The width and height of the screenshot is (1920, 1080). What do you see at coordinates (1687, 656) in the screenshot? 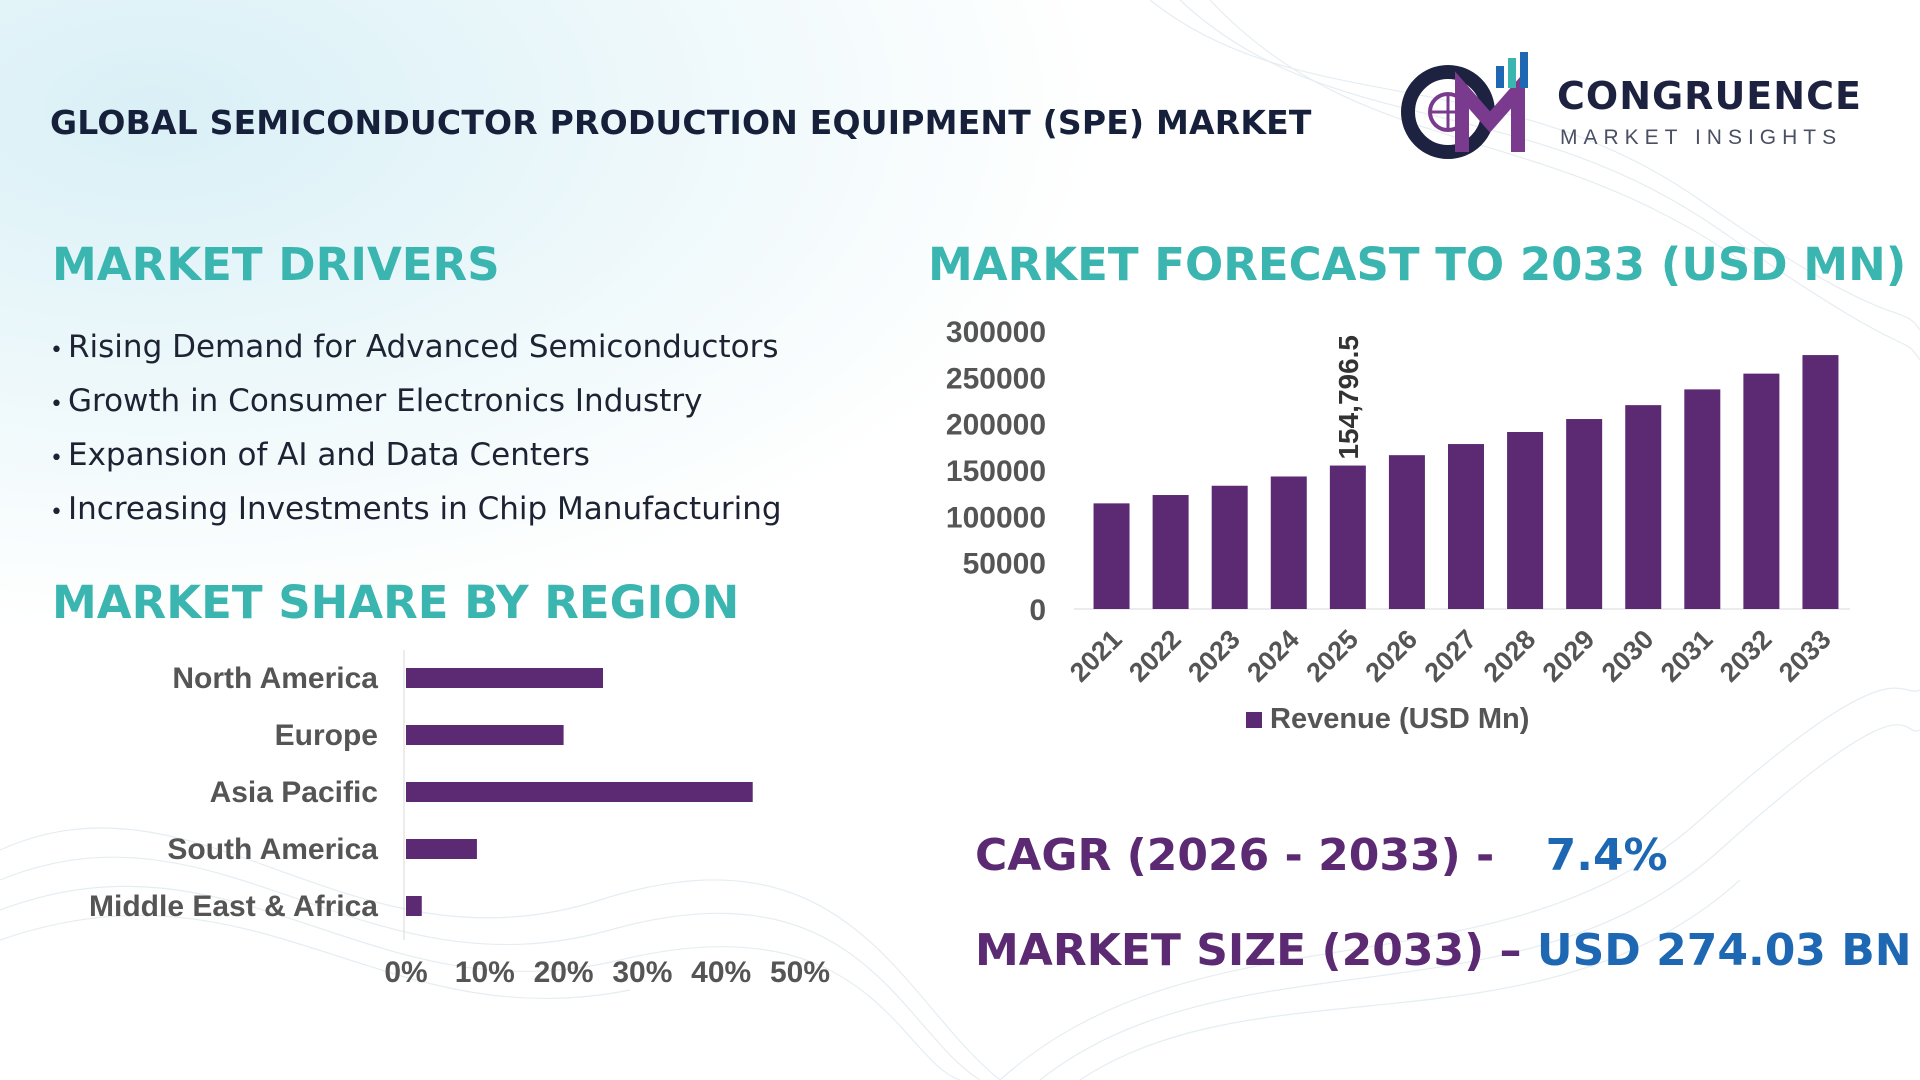
I see `forecast-x-tick: 2031` at bounding box center [1687, 656].